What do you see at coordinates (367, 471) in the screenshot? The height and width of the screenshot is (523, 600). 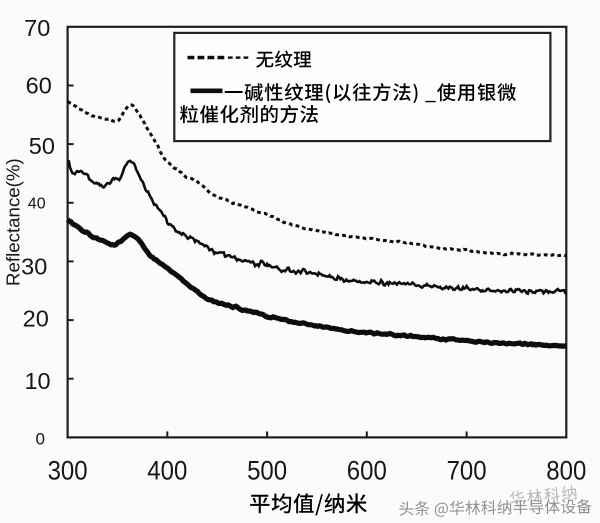 I see `svg-text: 600` at bounding box center [367, 471].